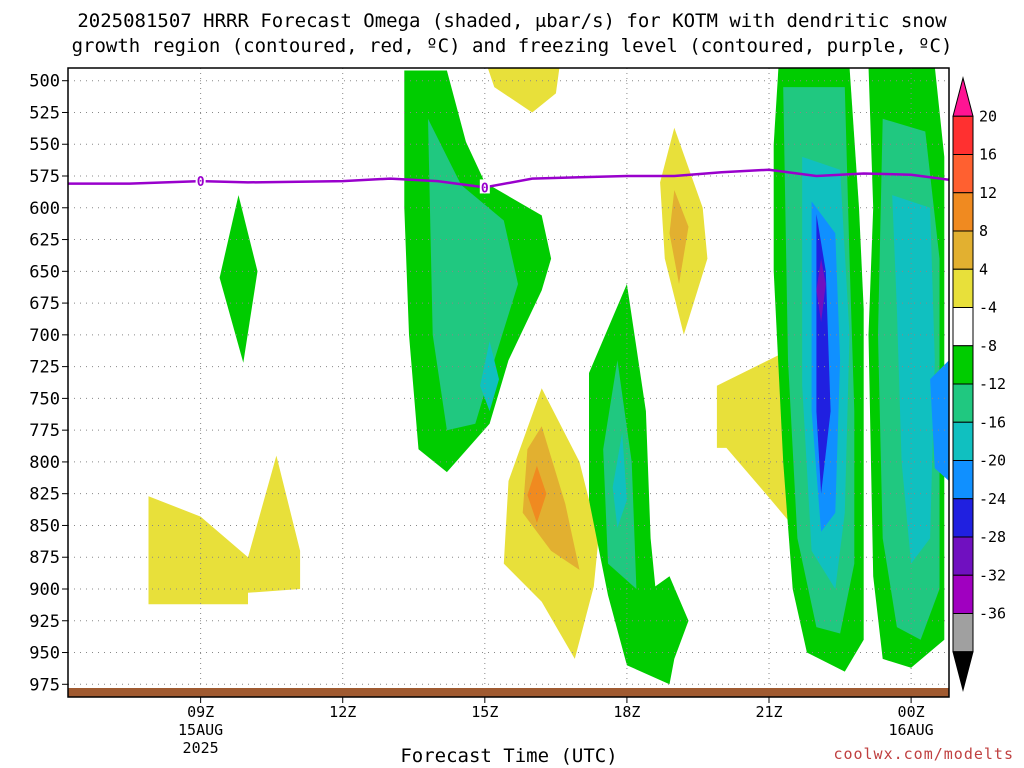 Image resolution: width=1024 pixels, height=768 pixels. Describe the element at coordinates (983, 231) in the screenshot. I see `colorbar-label-3: 8` at that location.